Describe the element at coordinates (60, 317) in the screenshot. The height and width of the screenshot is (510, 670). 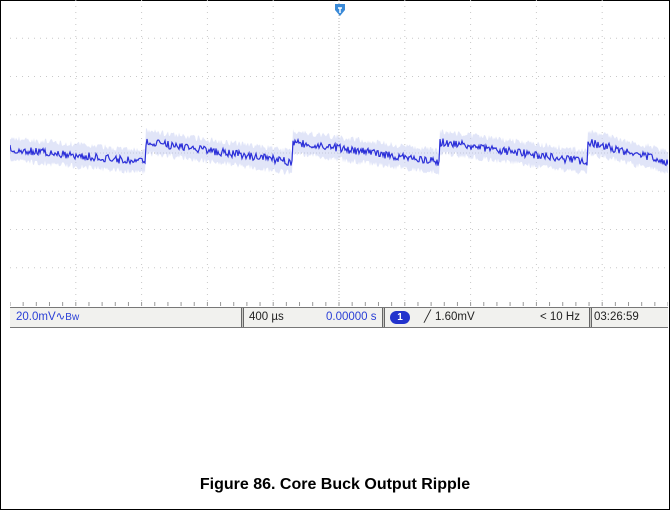
I see `coupling-icon: ∿` at that location.